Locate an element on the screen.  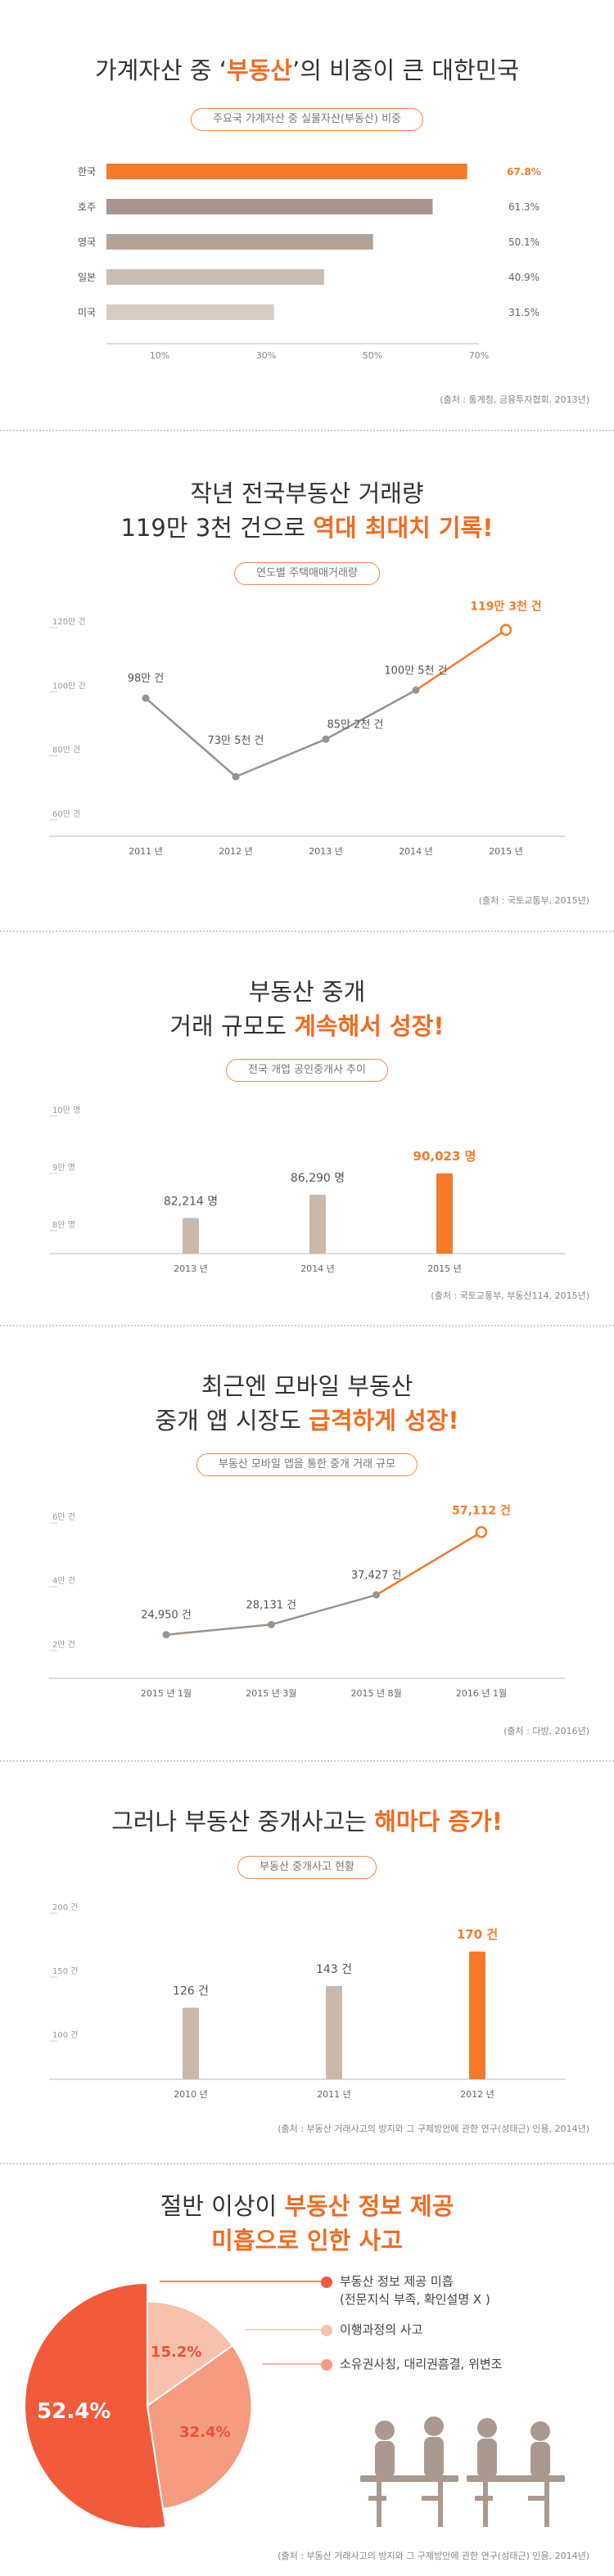
y-tick-label: 120만 건 is located at coordinates (69, 622).